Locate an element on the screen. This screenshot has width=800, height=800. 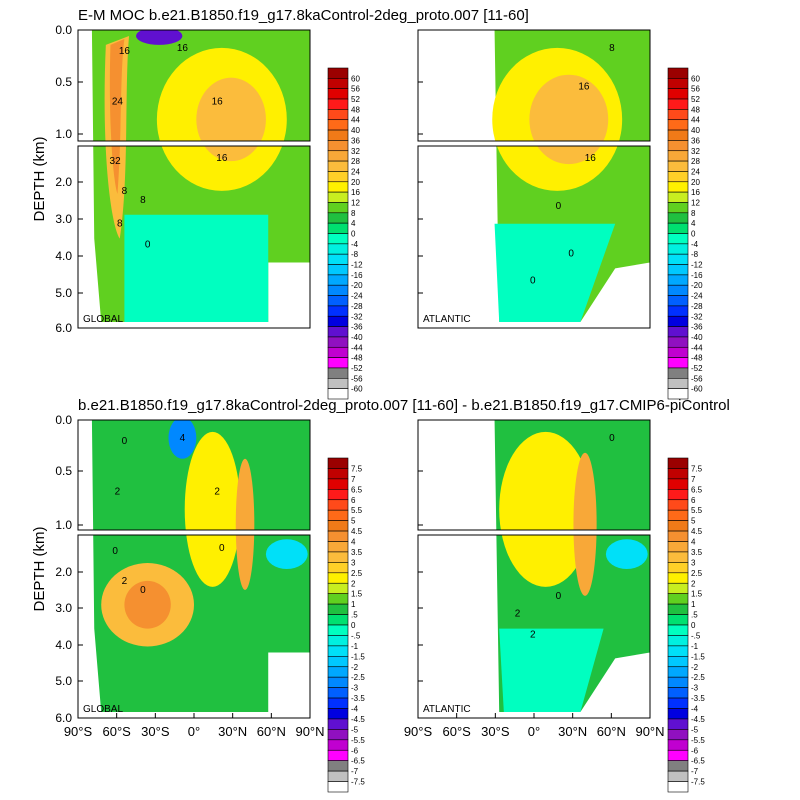
colorbar-label: -12 is located at coordinates (357, 265).